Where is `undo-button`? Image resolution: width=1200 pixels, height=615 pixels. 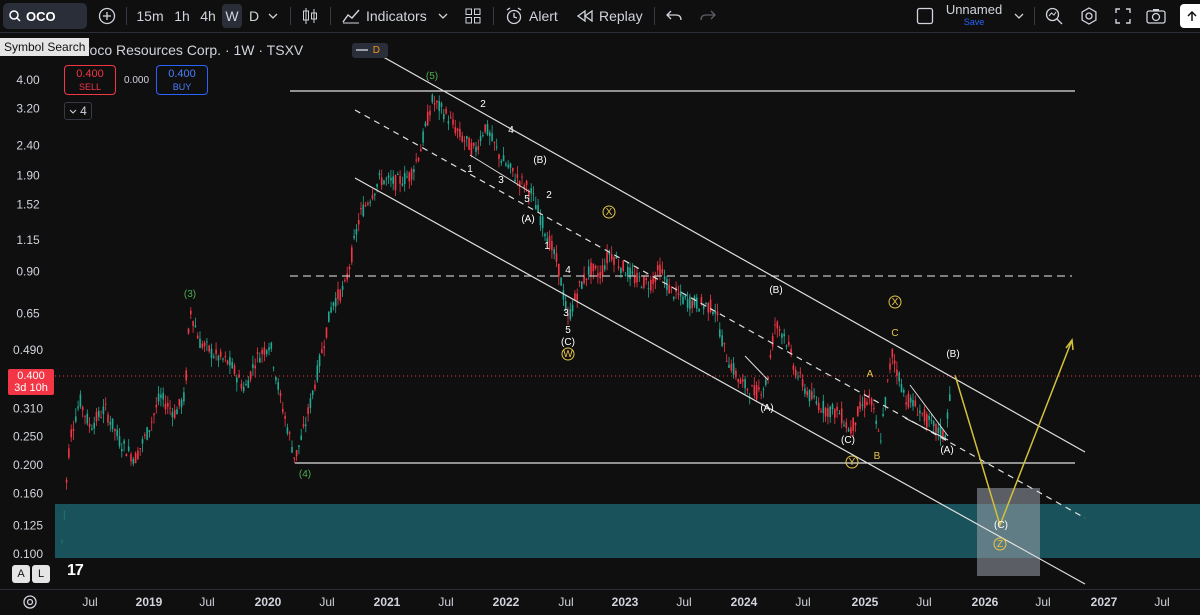 undo-button is located at coordinates (674, 16).